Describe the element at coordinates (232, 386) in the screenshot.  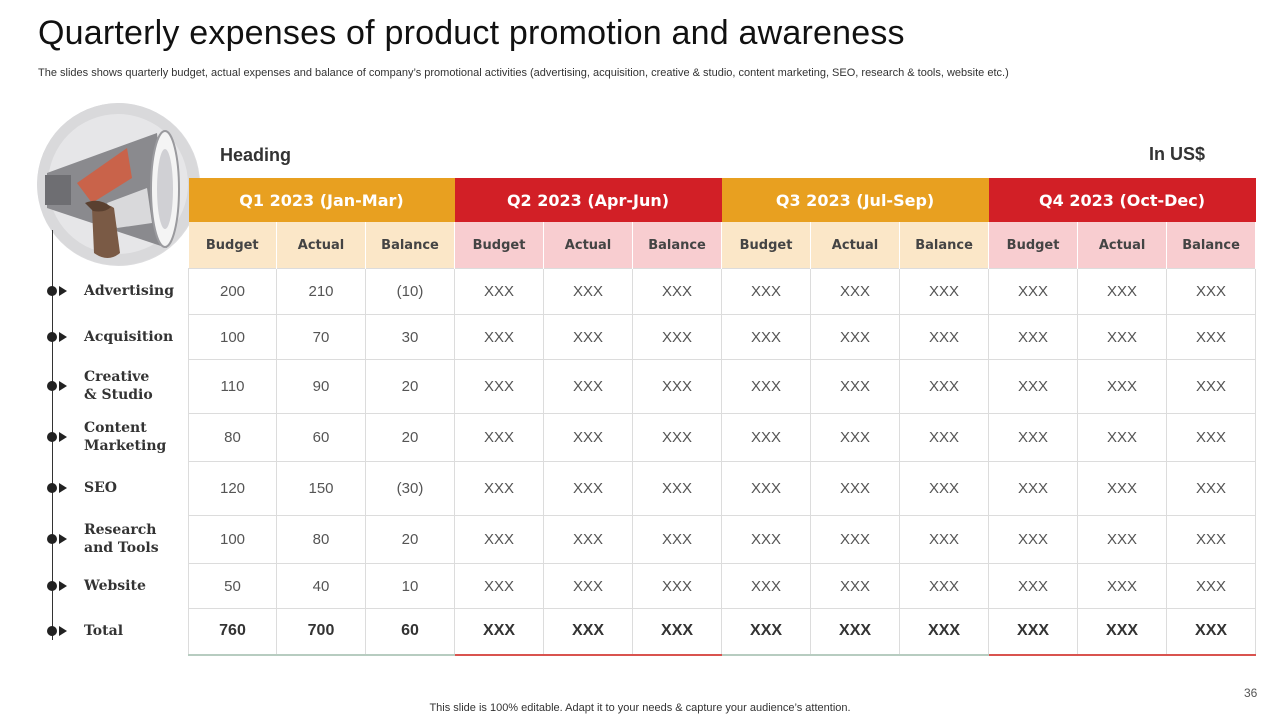
I see `table-cell: 110` at that location.